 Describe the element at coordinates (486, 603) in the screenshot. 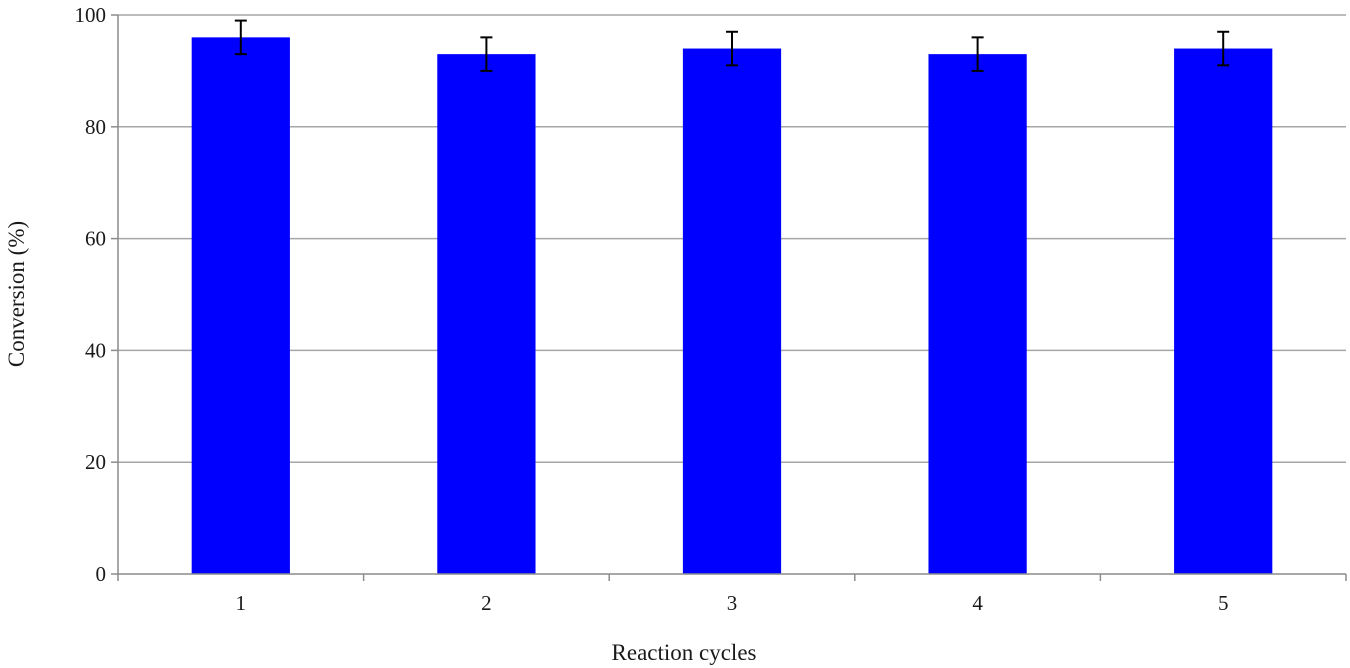

I see `x-tick-label-2: 2` at that location.